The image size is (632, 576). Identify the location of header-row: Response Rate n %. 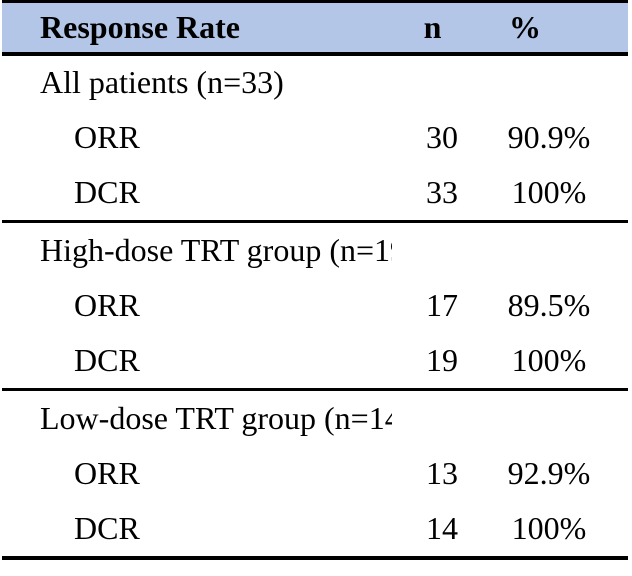
(315, 28).